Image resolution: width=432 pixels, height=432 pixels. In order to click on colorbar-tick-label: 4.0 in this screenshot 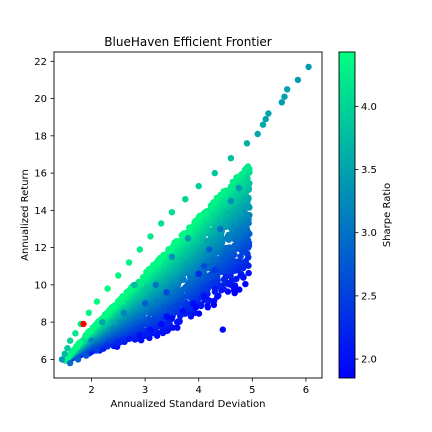, I will do `click(369, 107)`.